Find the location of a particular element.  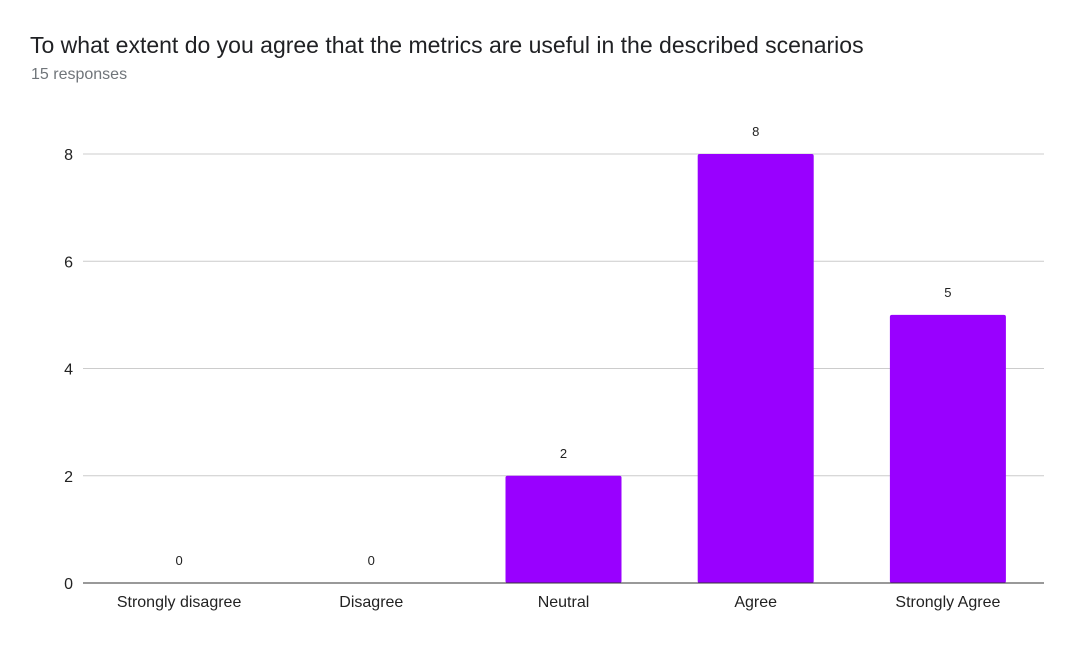

y-tick-label: 6 is located at coordinates (68, 262).